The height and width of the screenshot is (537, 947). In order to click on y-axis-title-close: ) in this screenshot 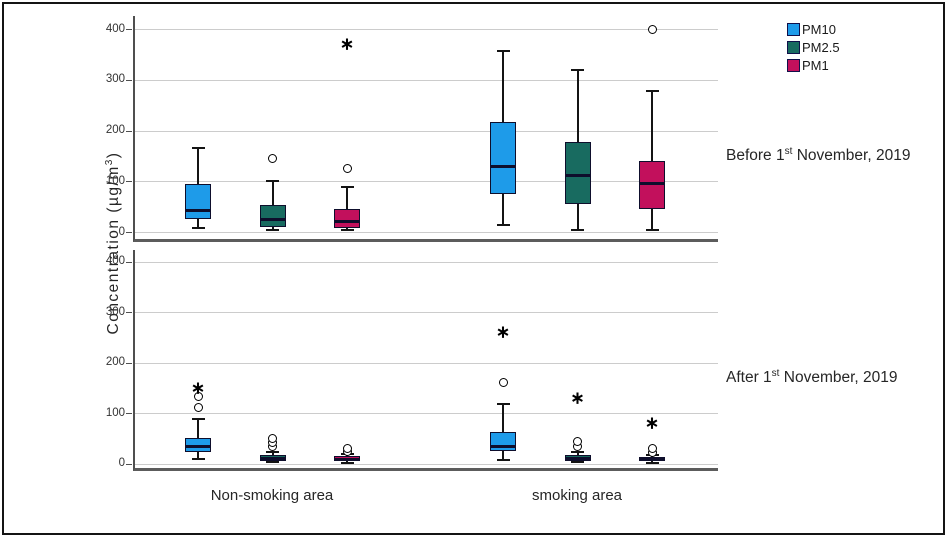, I will do `click(114, 155)`.